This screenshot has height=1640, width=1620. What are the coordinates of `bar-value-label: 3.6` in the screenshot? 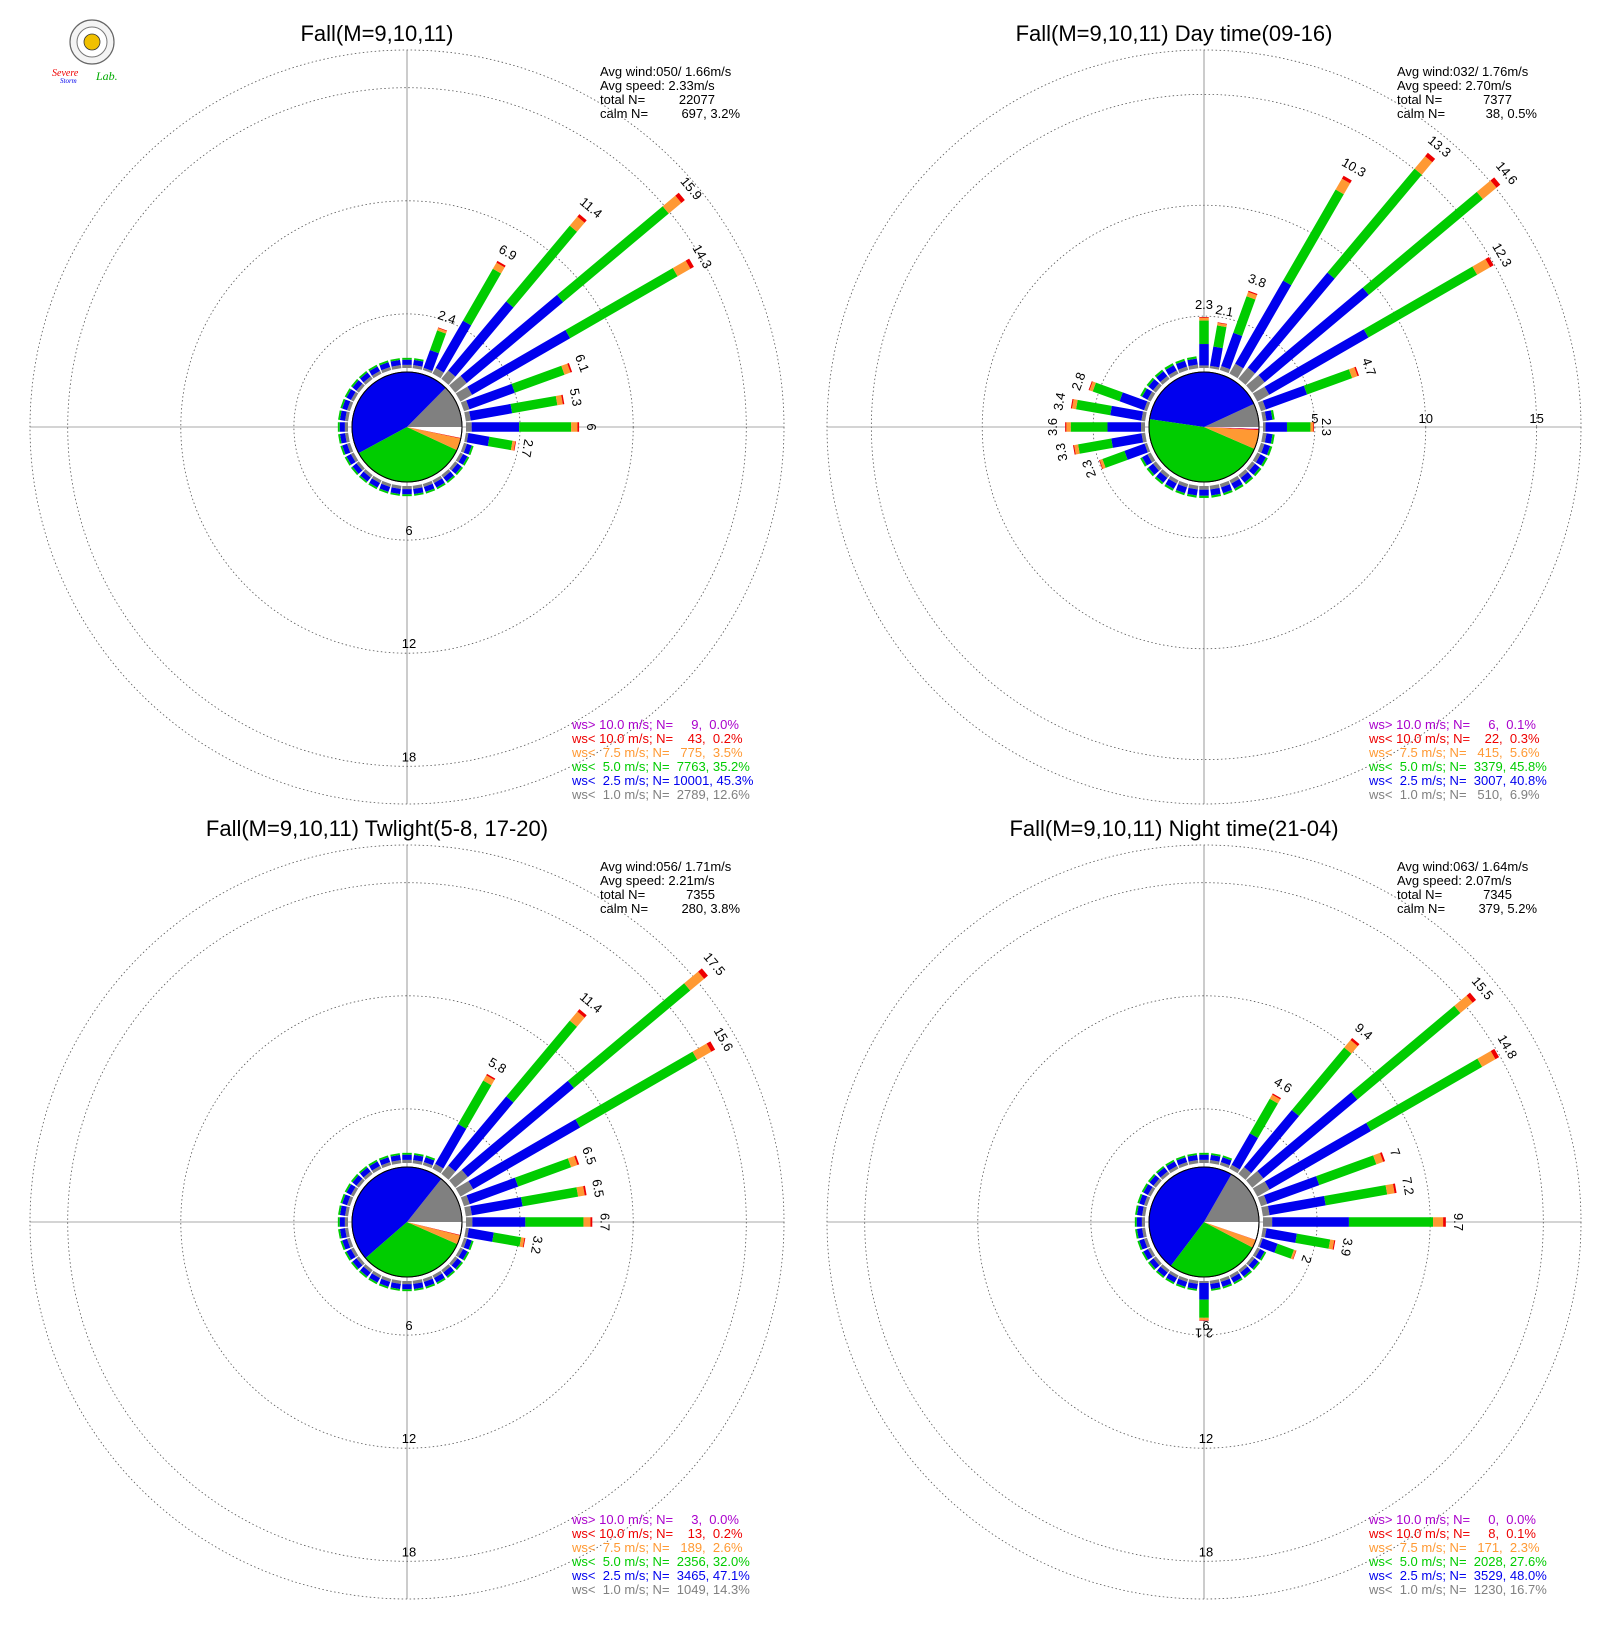 It's located at (1052, 427).